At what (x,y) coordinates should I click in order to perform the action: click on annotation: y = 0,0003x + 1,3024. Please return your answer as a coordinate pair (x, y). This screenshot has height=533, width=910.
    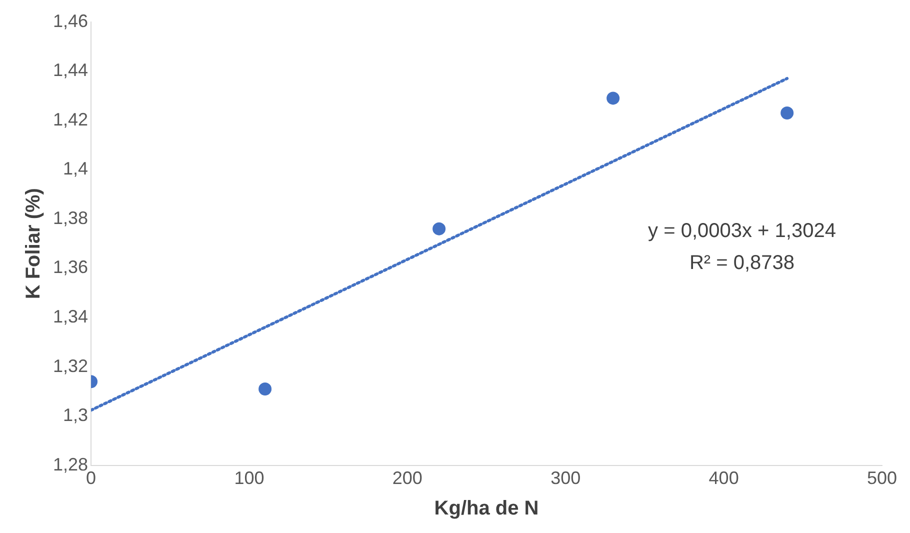
    Looking at the image, I should click on (742, 231).